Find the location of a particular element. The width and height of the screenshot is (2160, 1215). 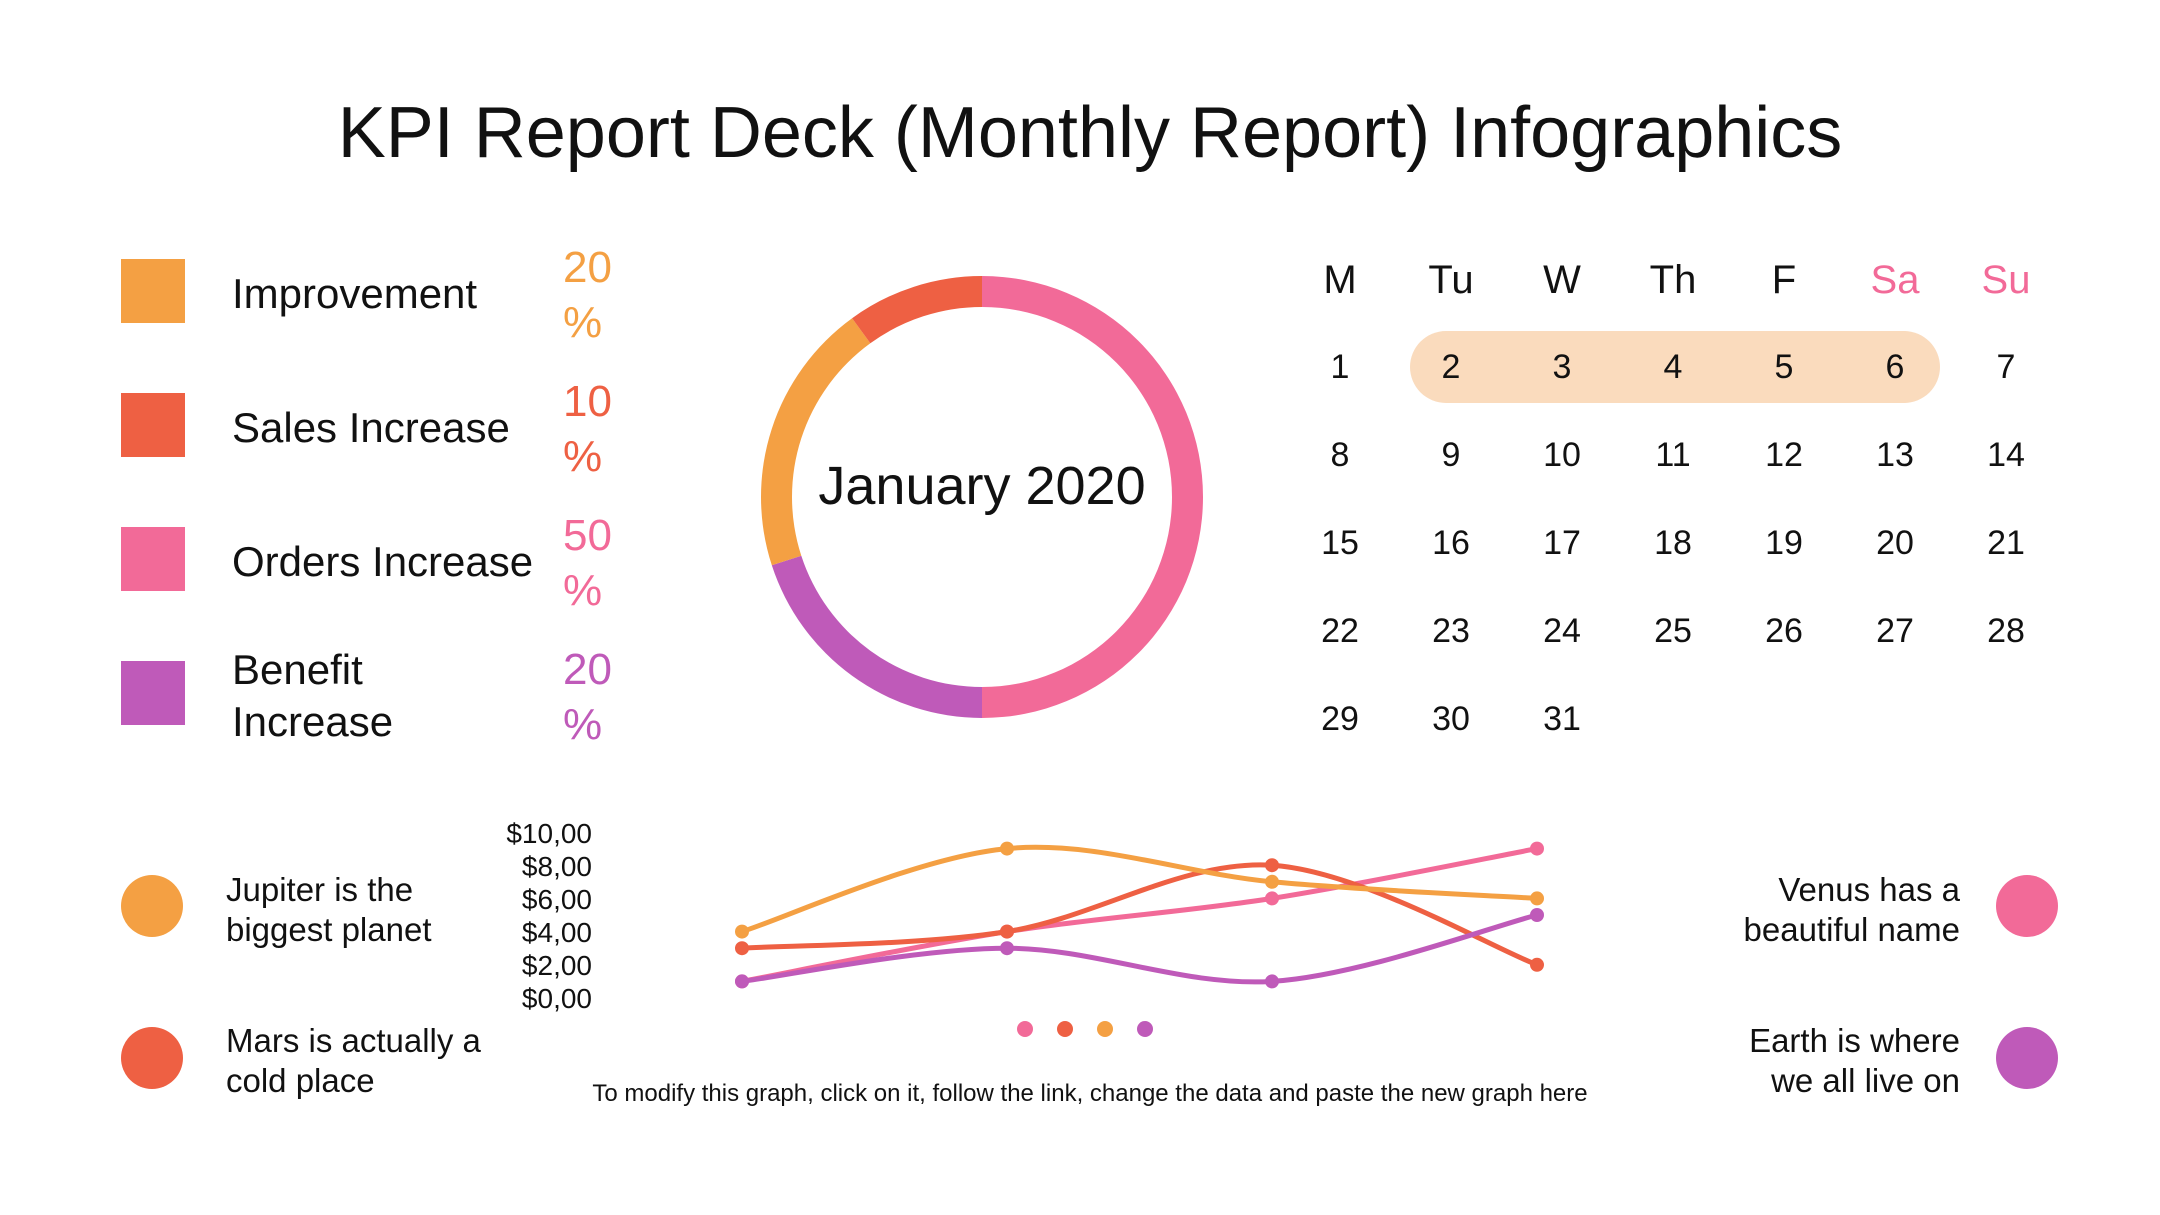

note-line: cold place is located at coordinates (300, 1080).